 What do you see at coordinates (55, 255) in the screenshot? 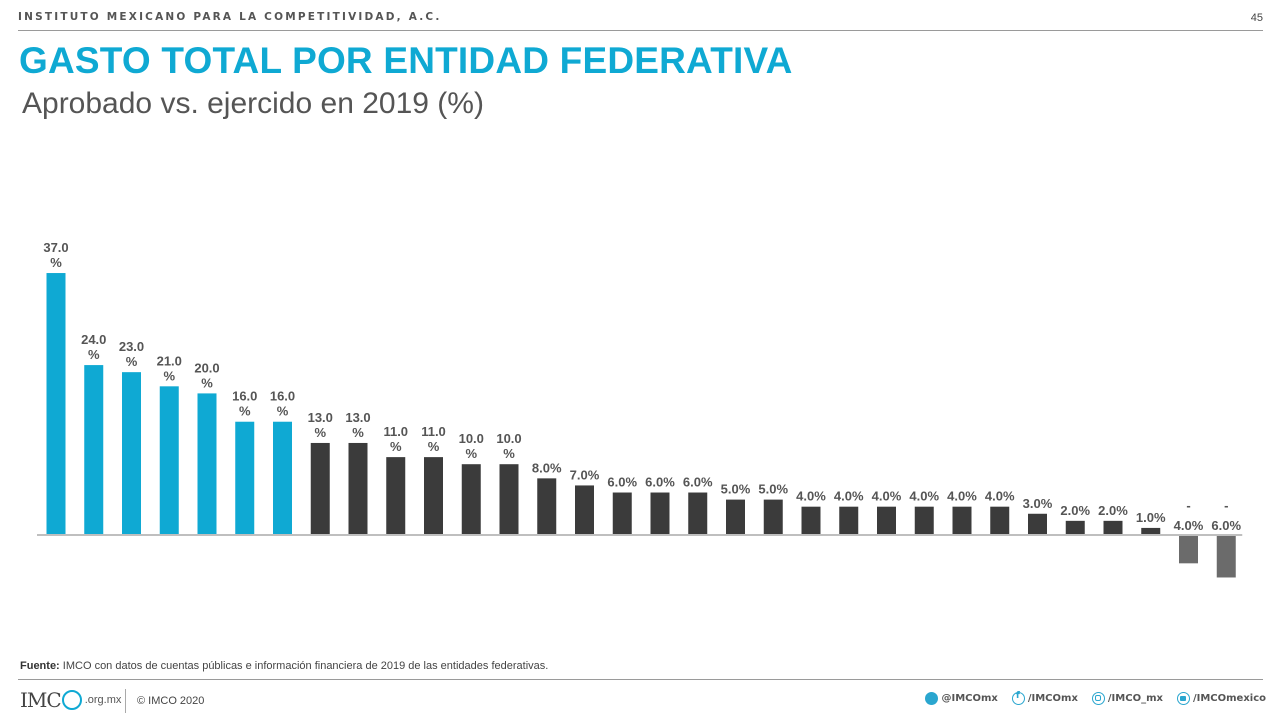
I see `bar-value-label: 37.0%` at bounding box center [55, 255].